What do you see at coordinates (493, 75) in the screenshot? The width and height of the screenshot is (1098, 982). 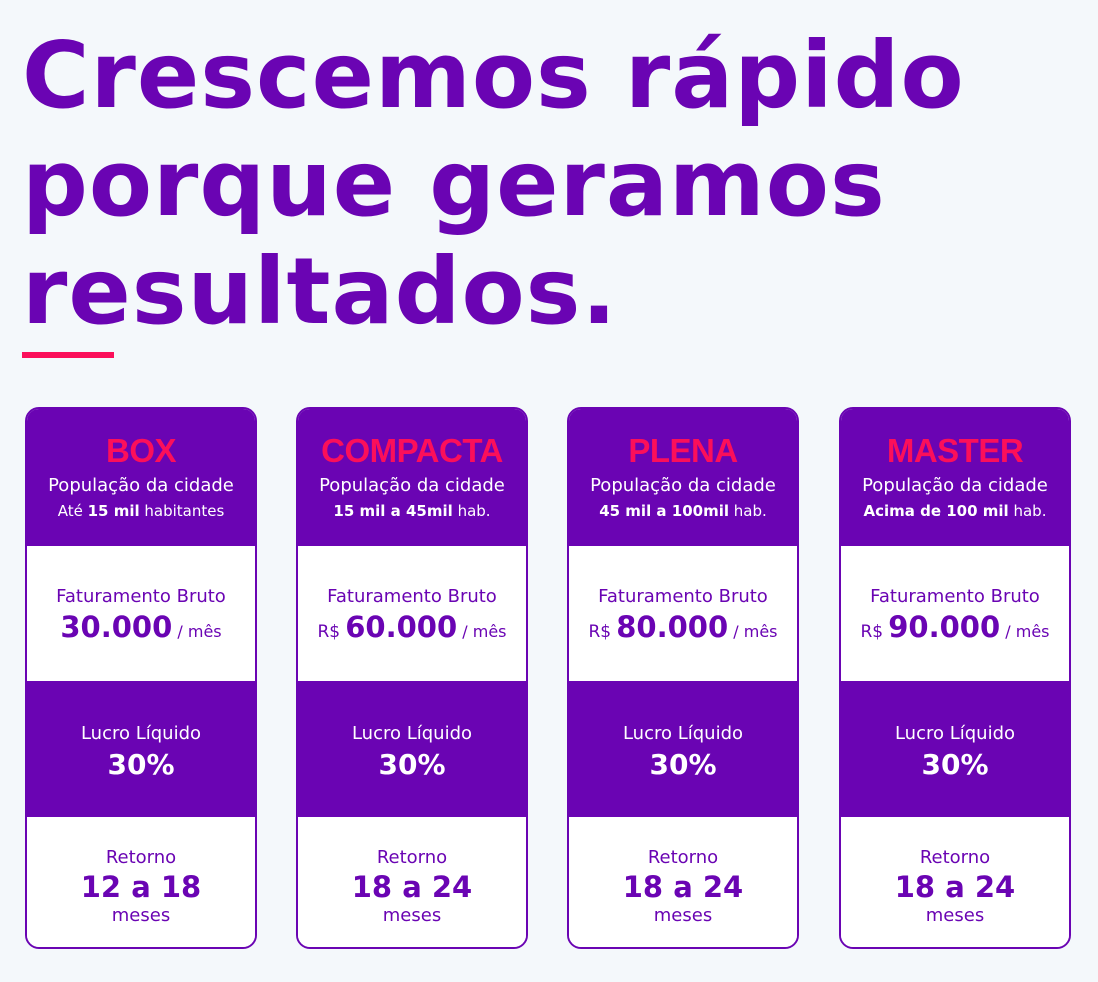 I see `headline-line-1: Crescemos rápido` at bounding box center [493, 75].